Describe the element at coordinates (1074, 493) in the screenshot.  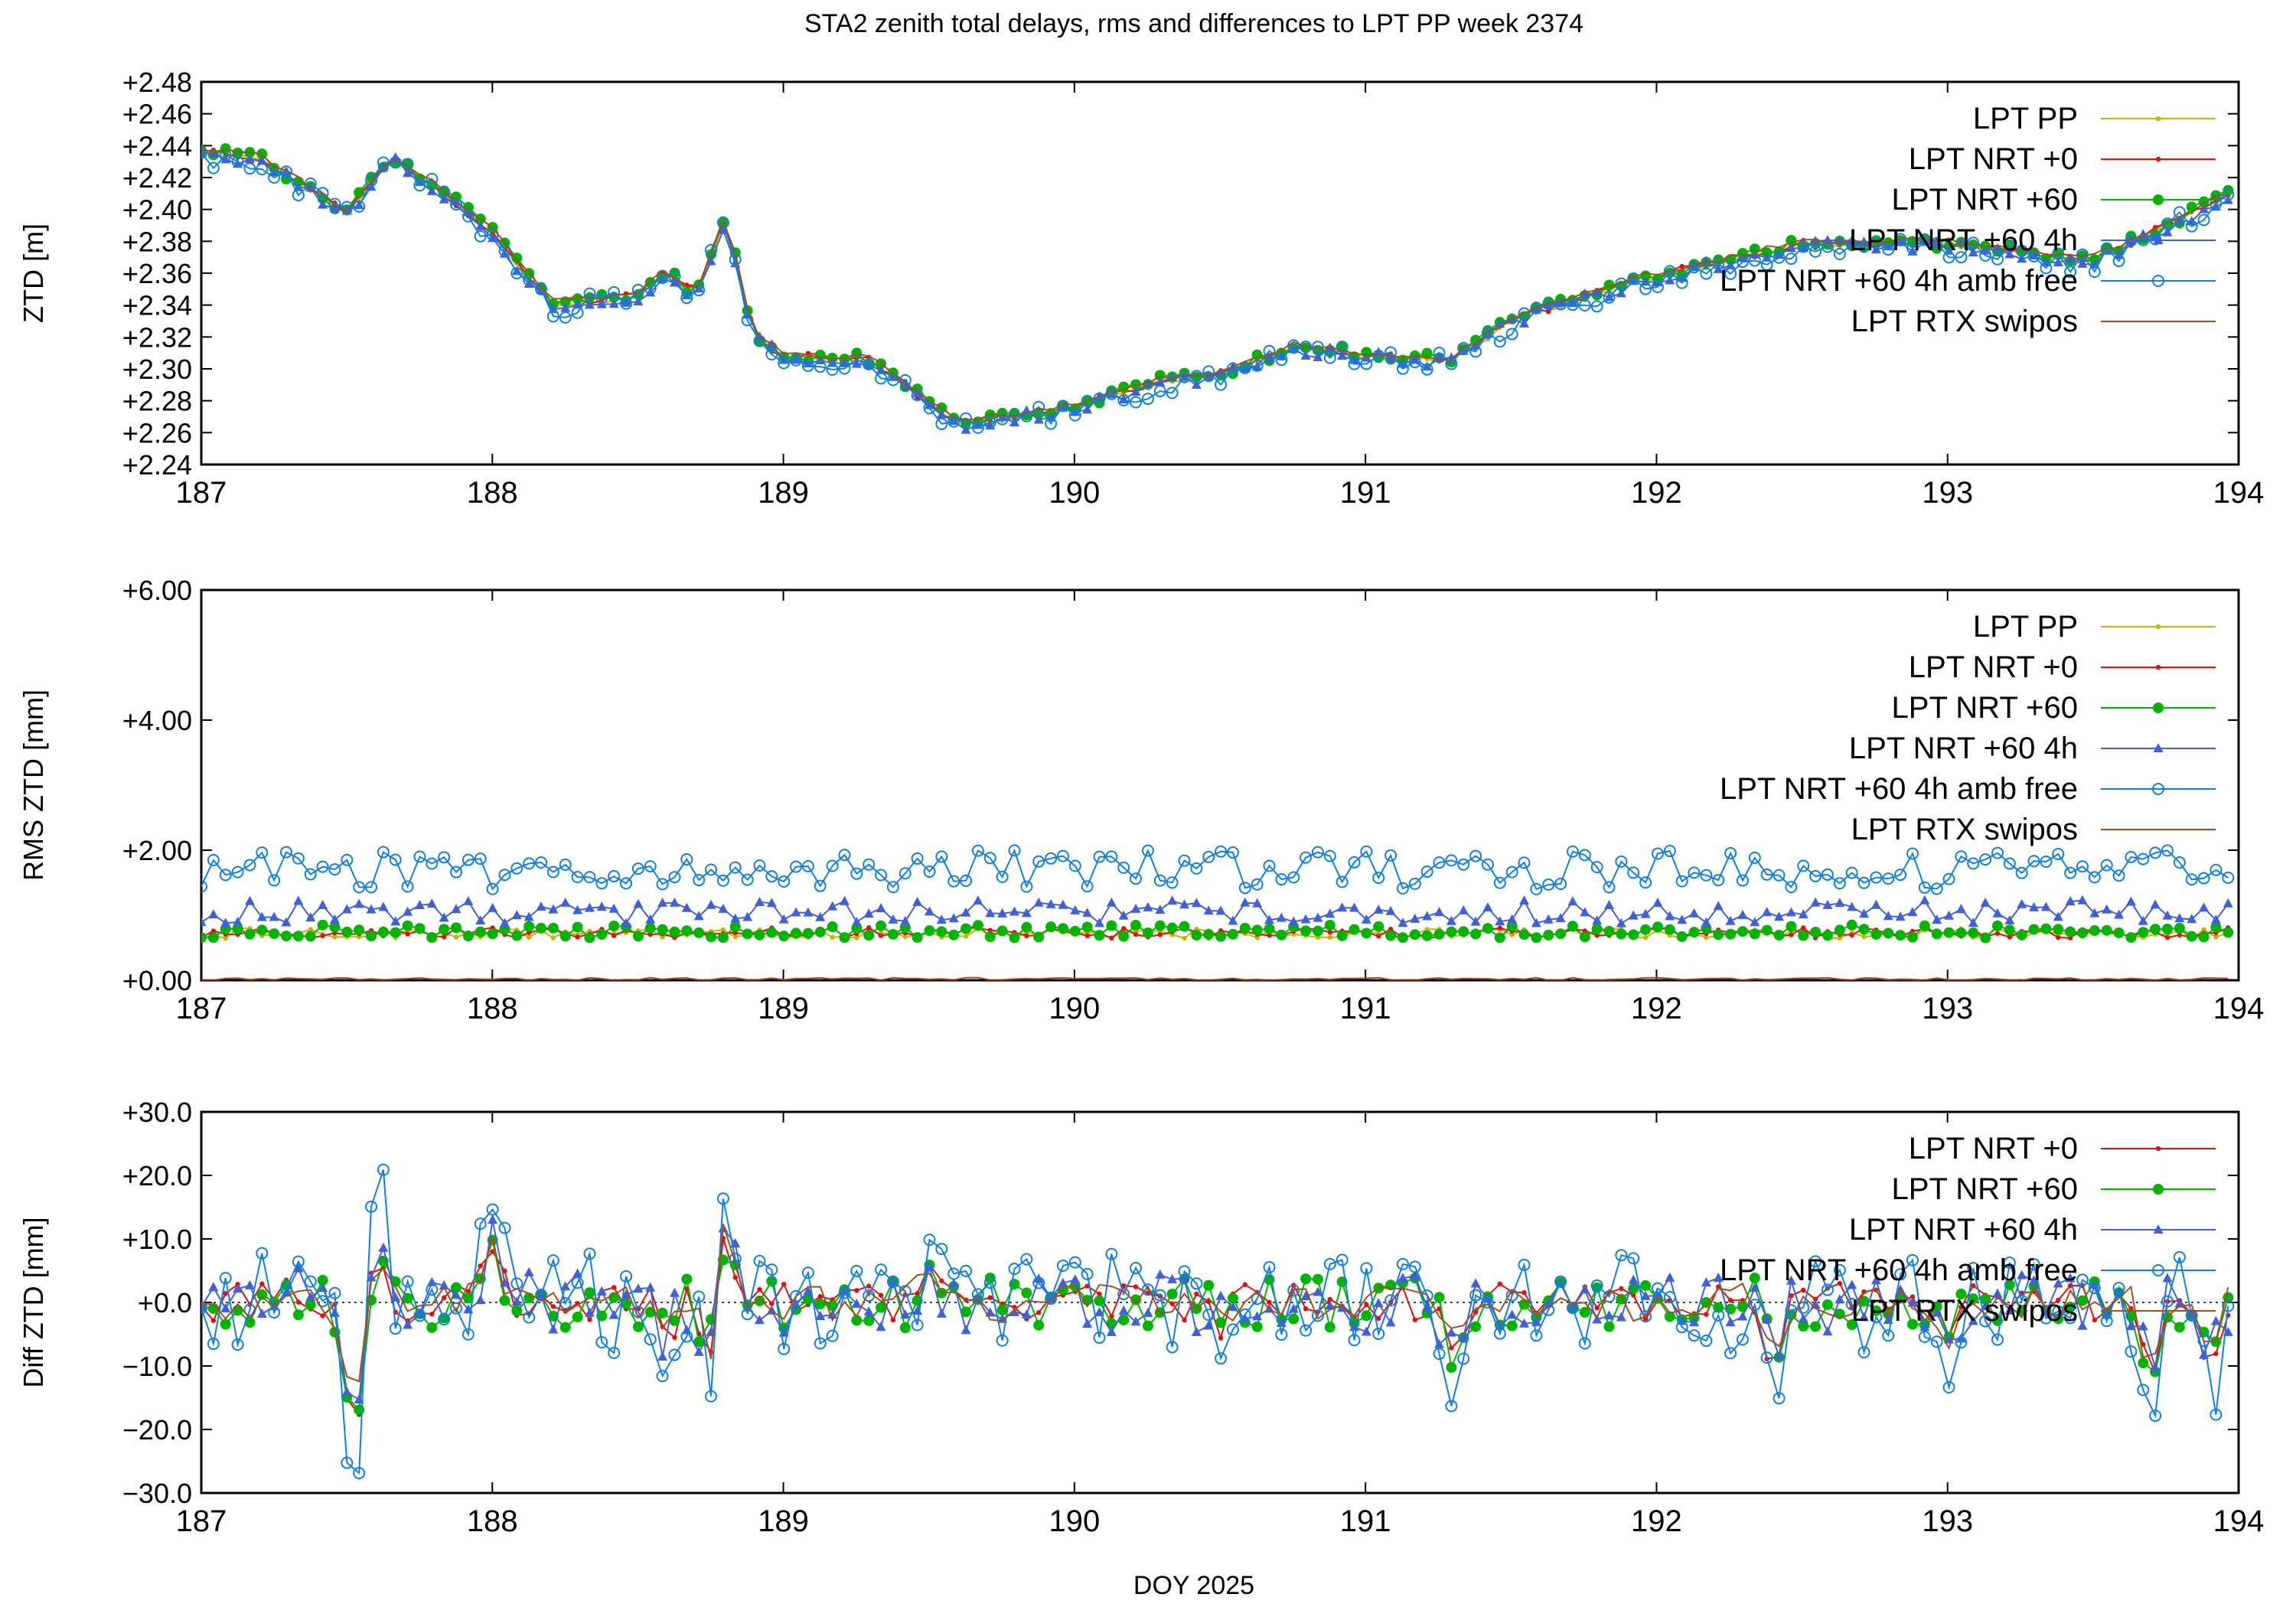
I see `x-tick-label: 190` at that location.